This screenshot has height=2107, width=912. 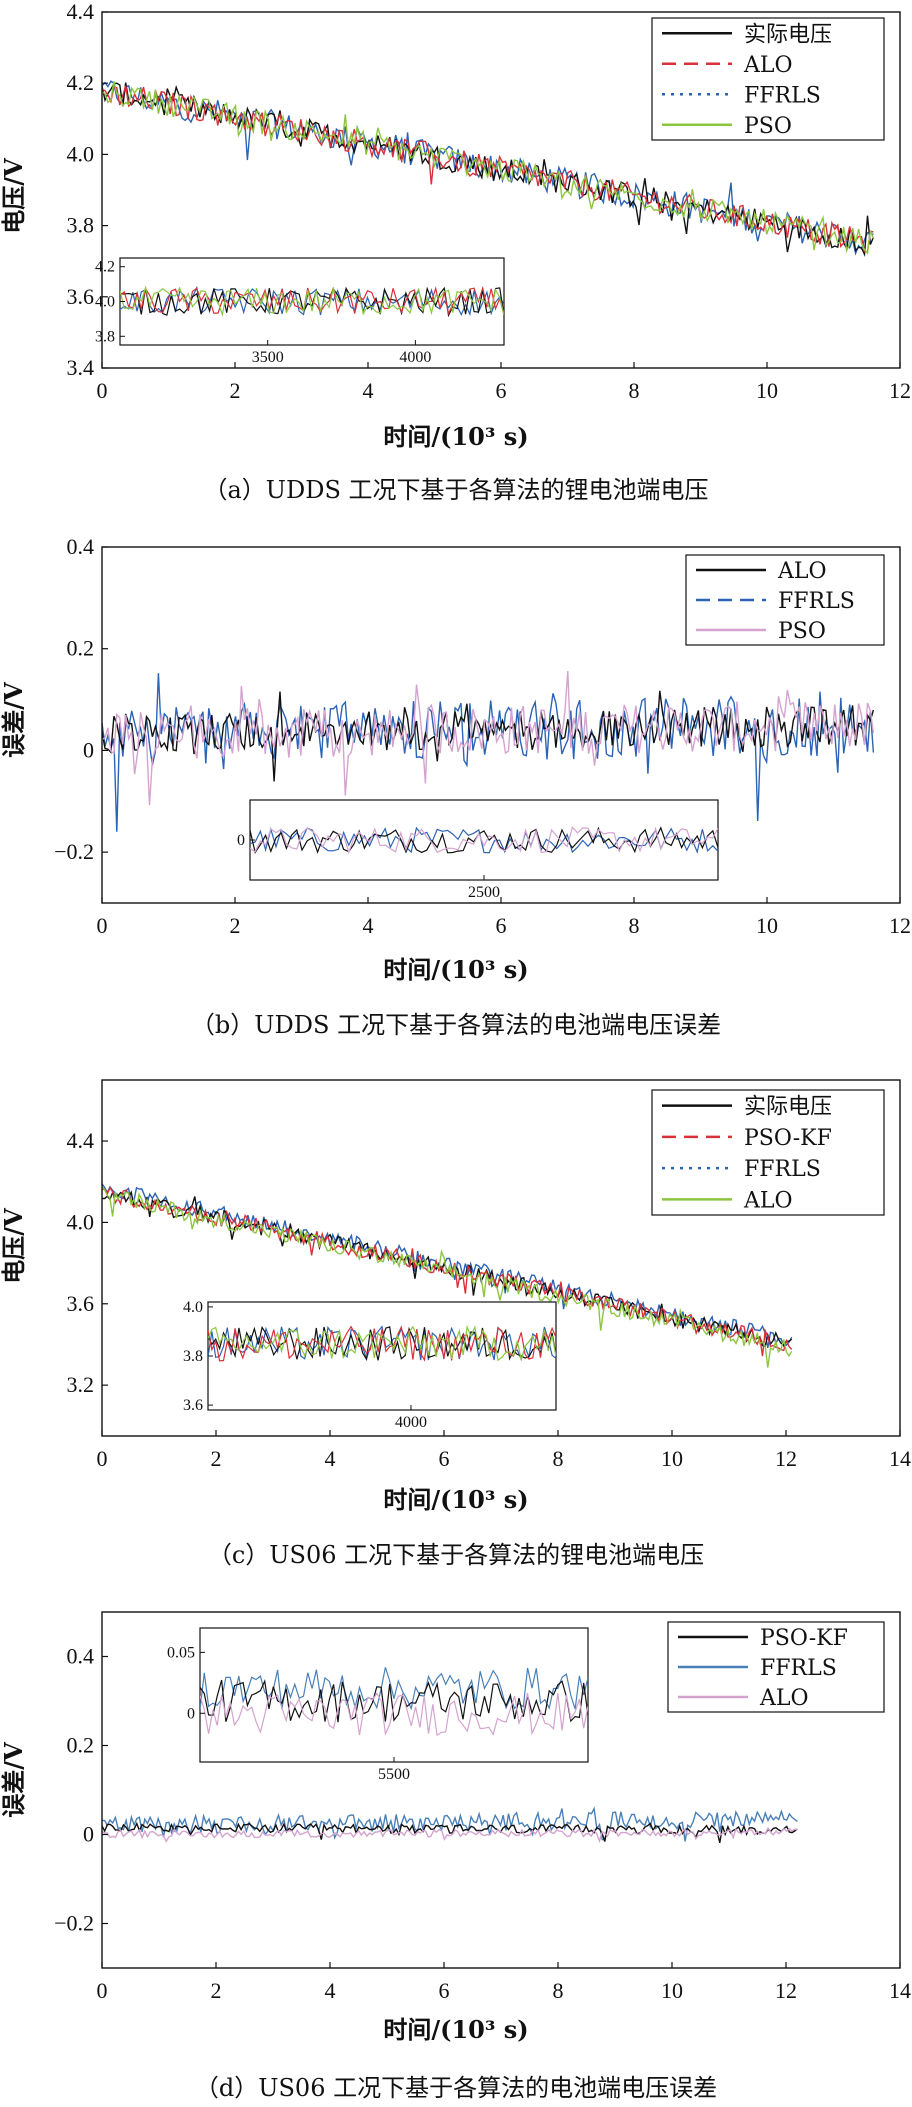 What do you see at coordinates (81, 12) in the screenshot?
I see `y-tick-label-a: 4.4` at bounding box center [81, 12].